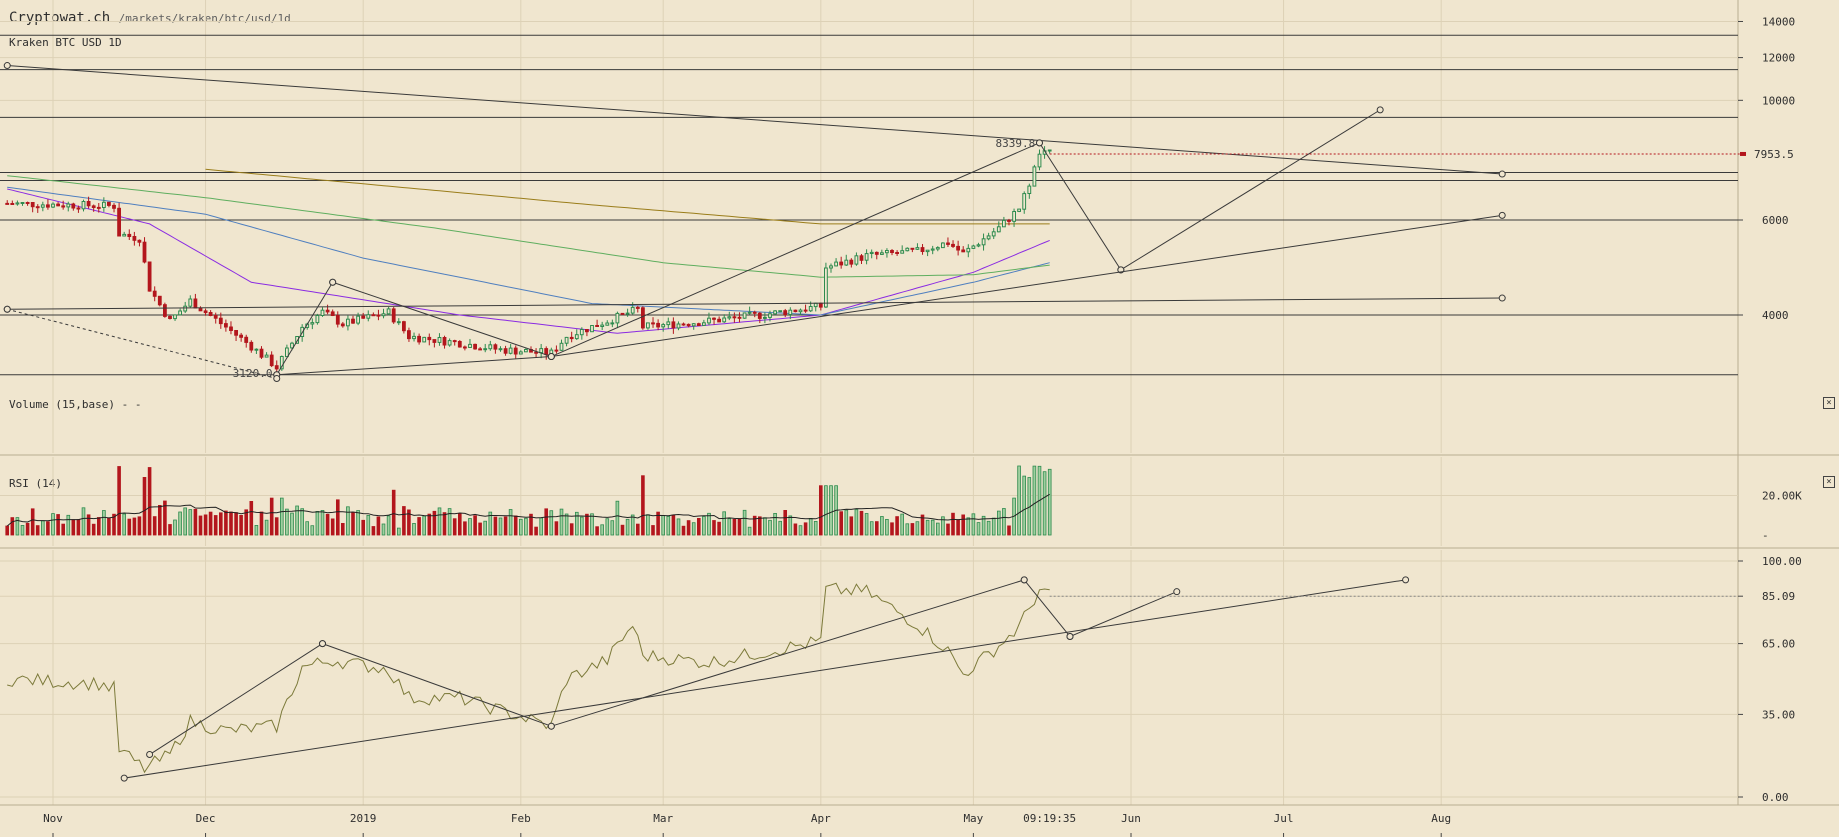 The width and height of the screenshot is (1839, 837). What do you see at coordinates (60, 18) in the screenshot?
I see `site-name: Cryptowat.ch` at bounding box center [60, 18].